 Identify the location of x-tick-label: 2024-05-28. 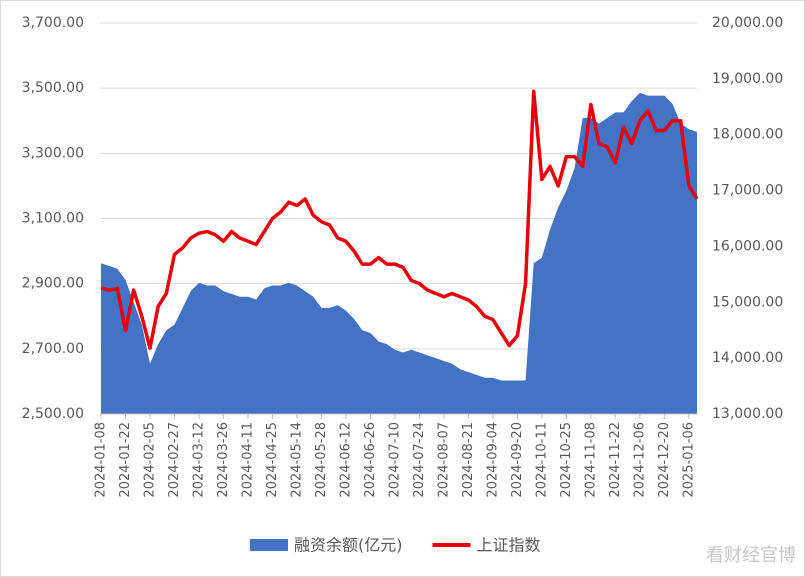
(321, 460).